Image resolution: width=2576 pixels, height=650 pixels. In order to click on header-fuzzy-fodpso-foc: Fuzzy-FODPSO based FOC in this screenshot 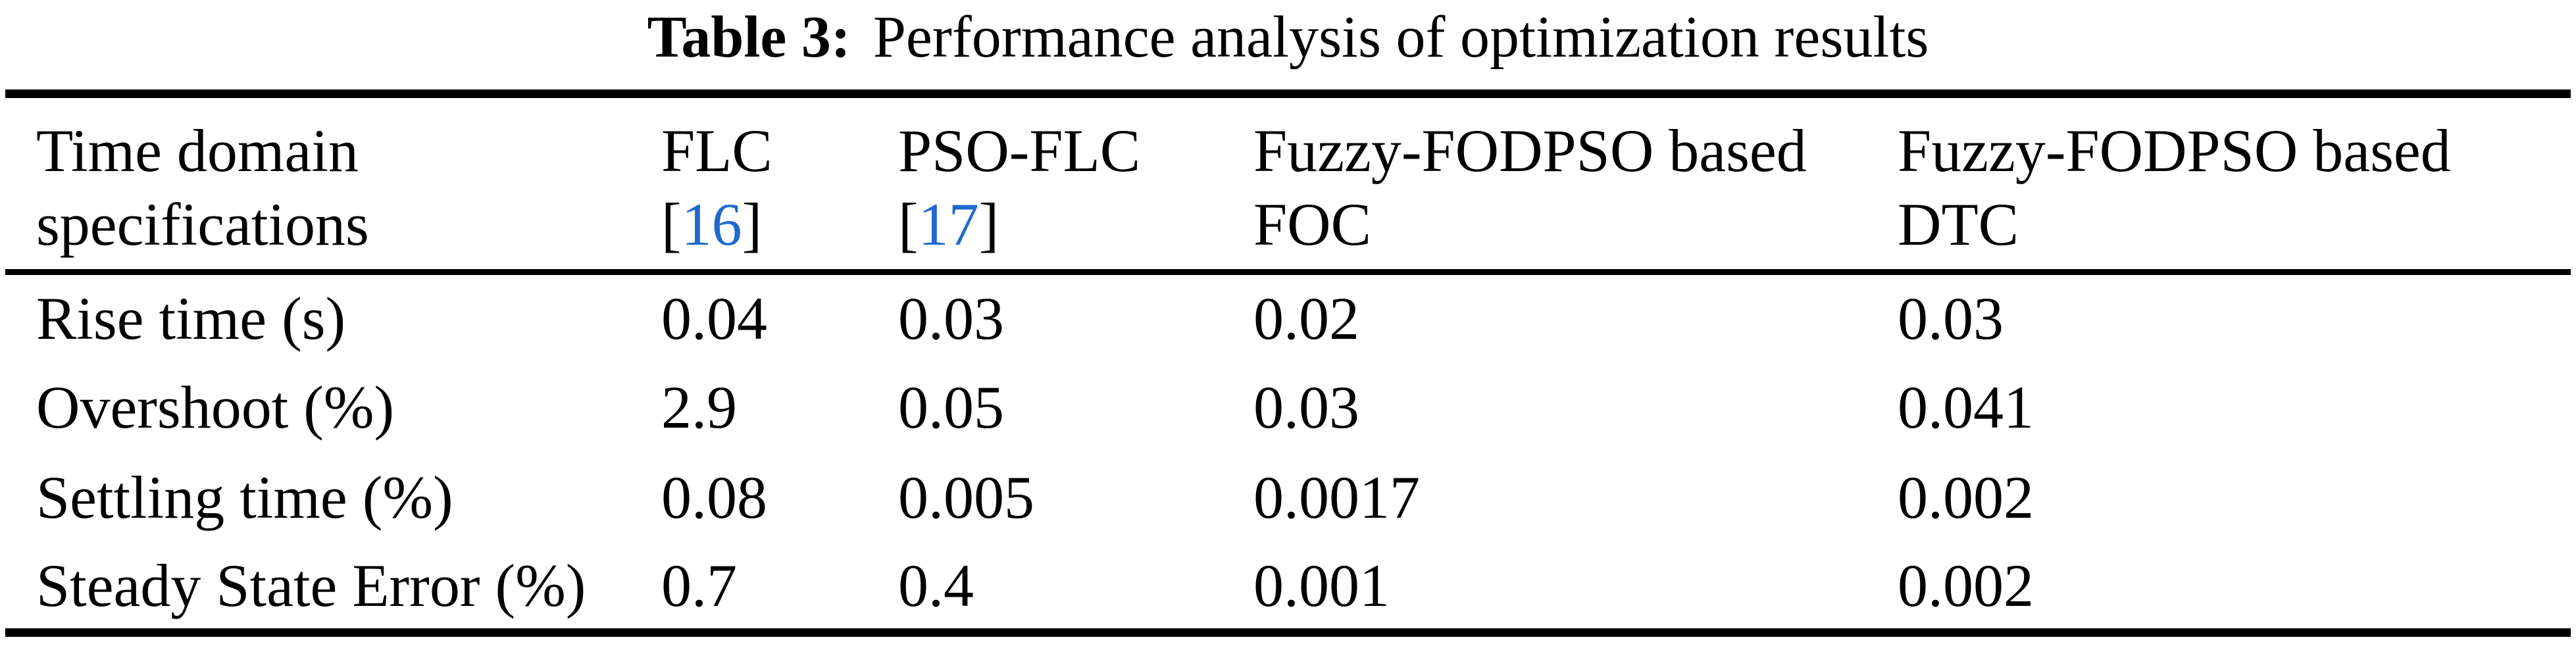, I will do `click(1575, 183)`.